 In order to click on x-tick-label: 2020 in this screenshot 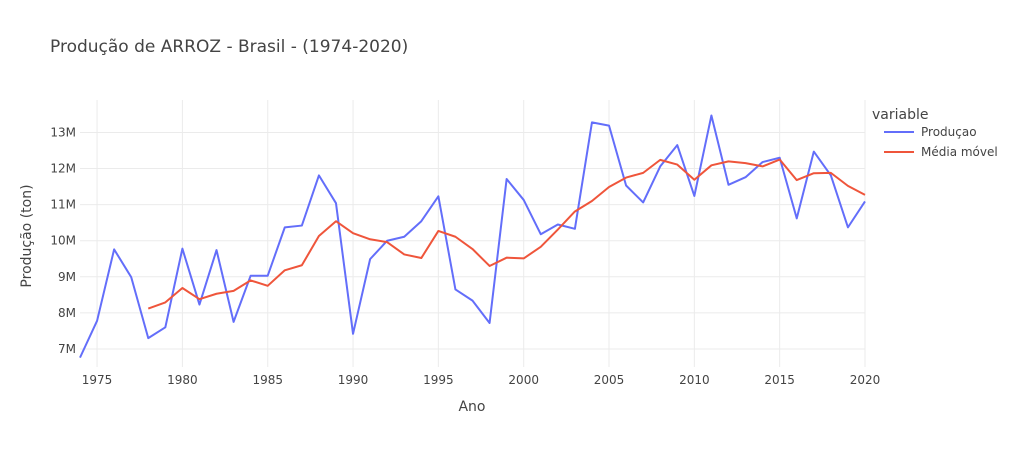, I will do `click(865, 380)`.